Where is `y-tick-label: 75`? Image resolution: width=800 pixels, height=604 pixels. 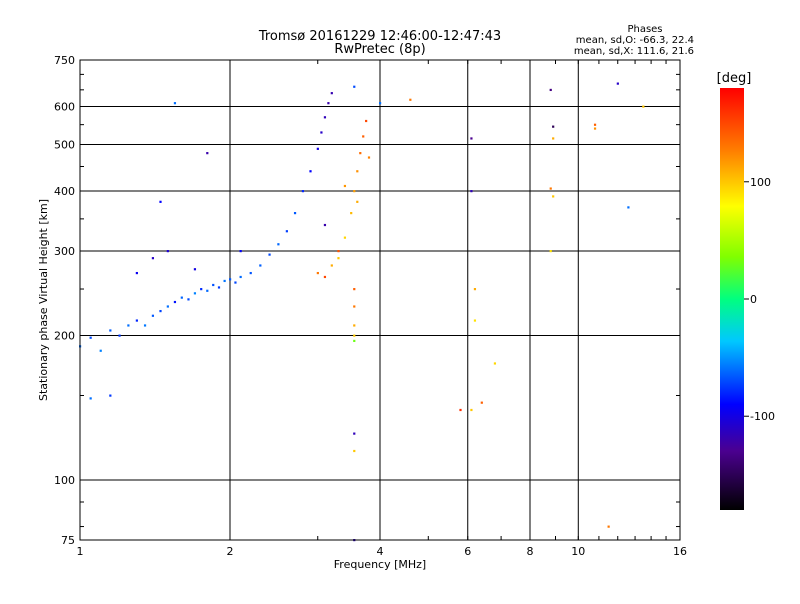
y-tick-label: 75 is located at coordinates (68, 540).